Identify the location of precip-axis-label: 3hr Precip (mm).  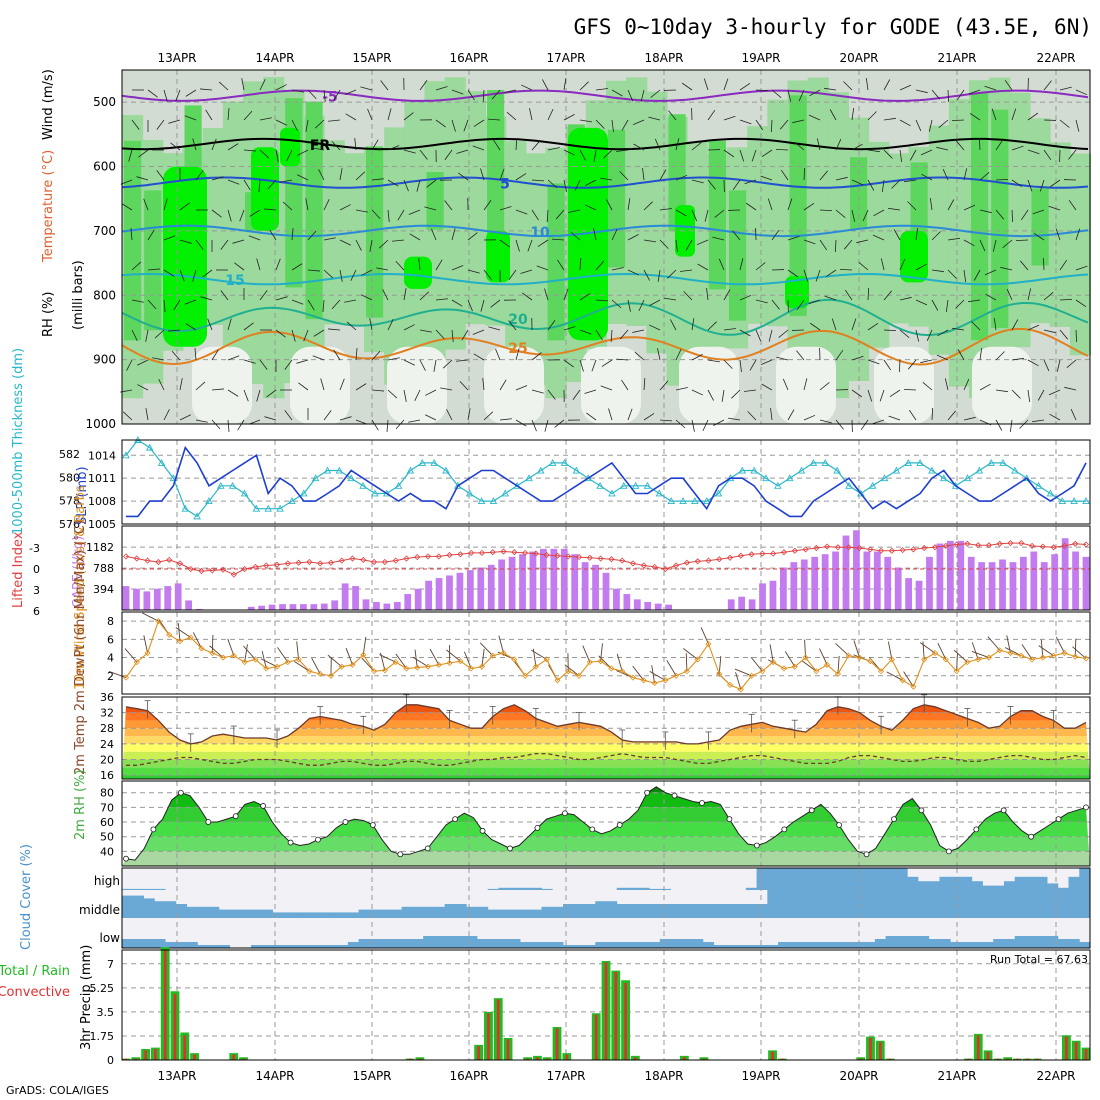
(86, 997).